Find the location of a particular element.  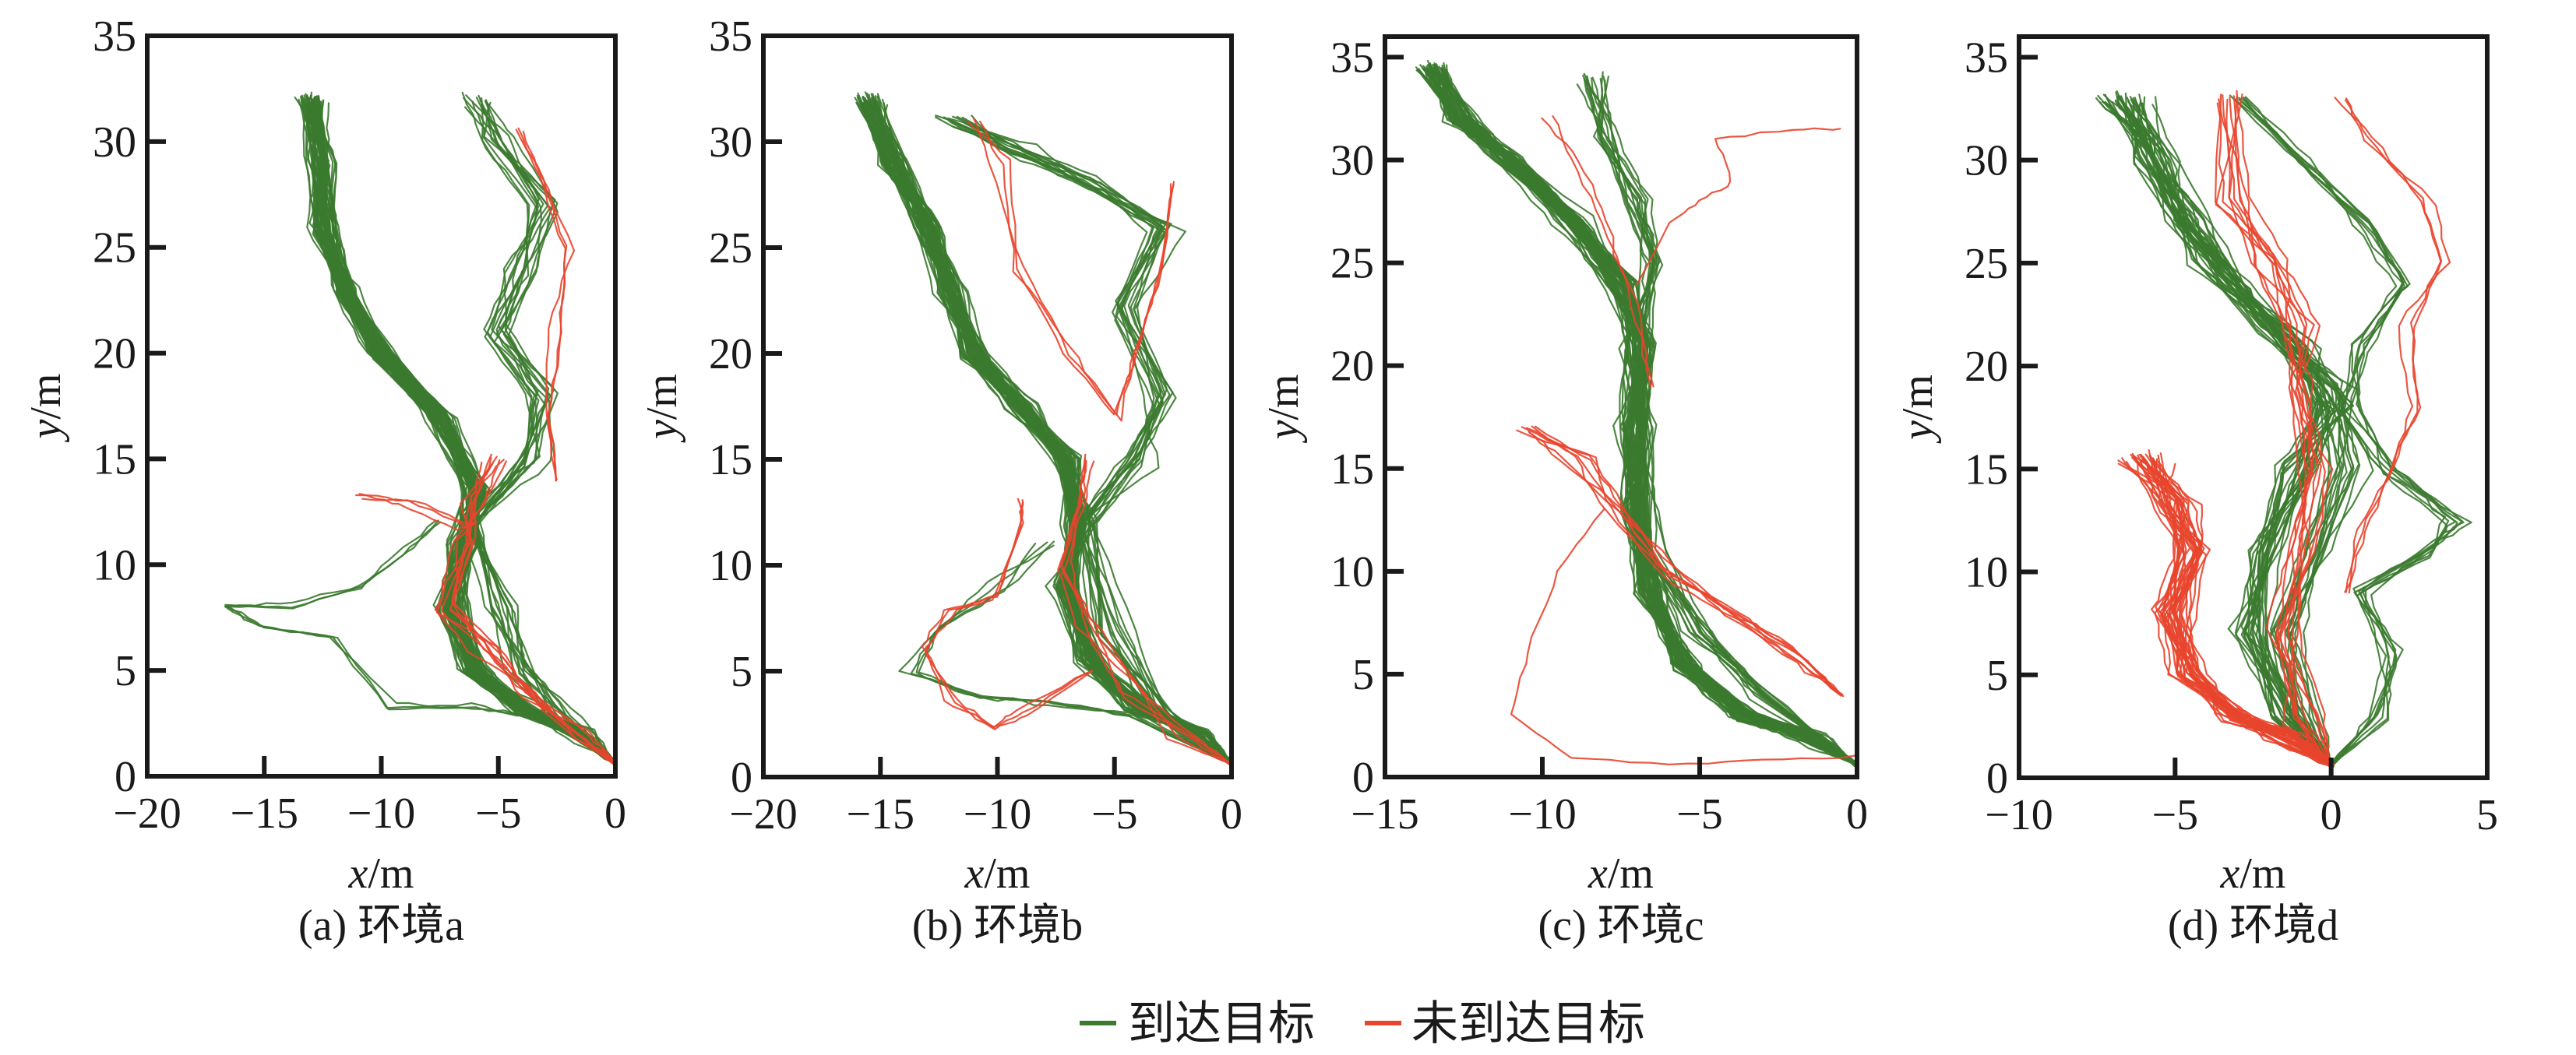

x-tick-label: −20 is located at coordinates (147, 813).